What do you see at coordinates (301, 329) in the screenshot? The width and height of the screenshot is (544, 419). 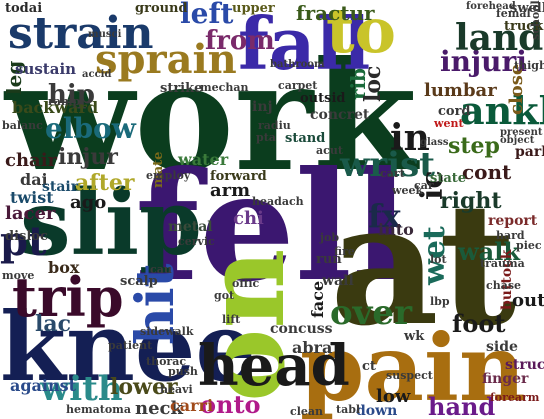 I see `word-concuss: concuss` at bounding box center [301, 329].